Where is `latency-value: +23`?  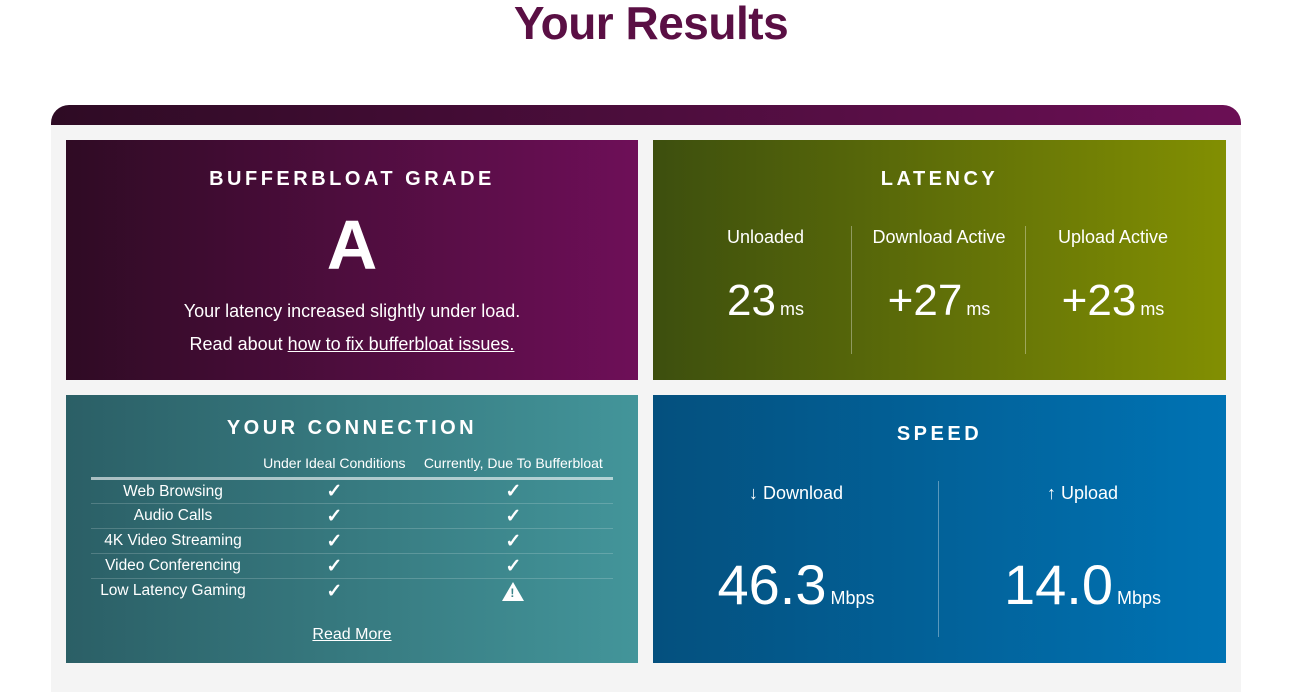
latency-value: +23 is located at coordinates (1099, 300).